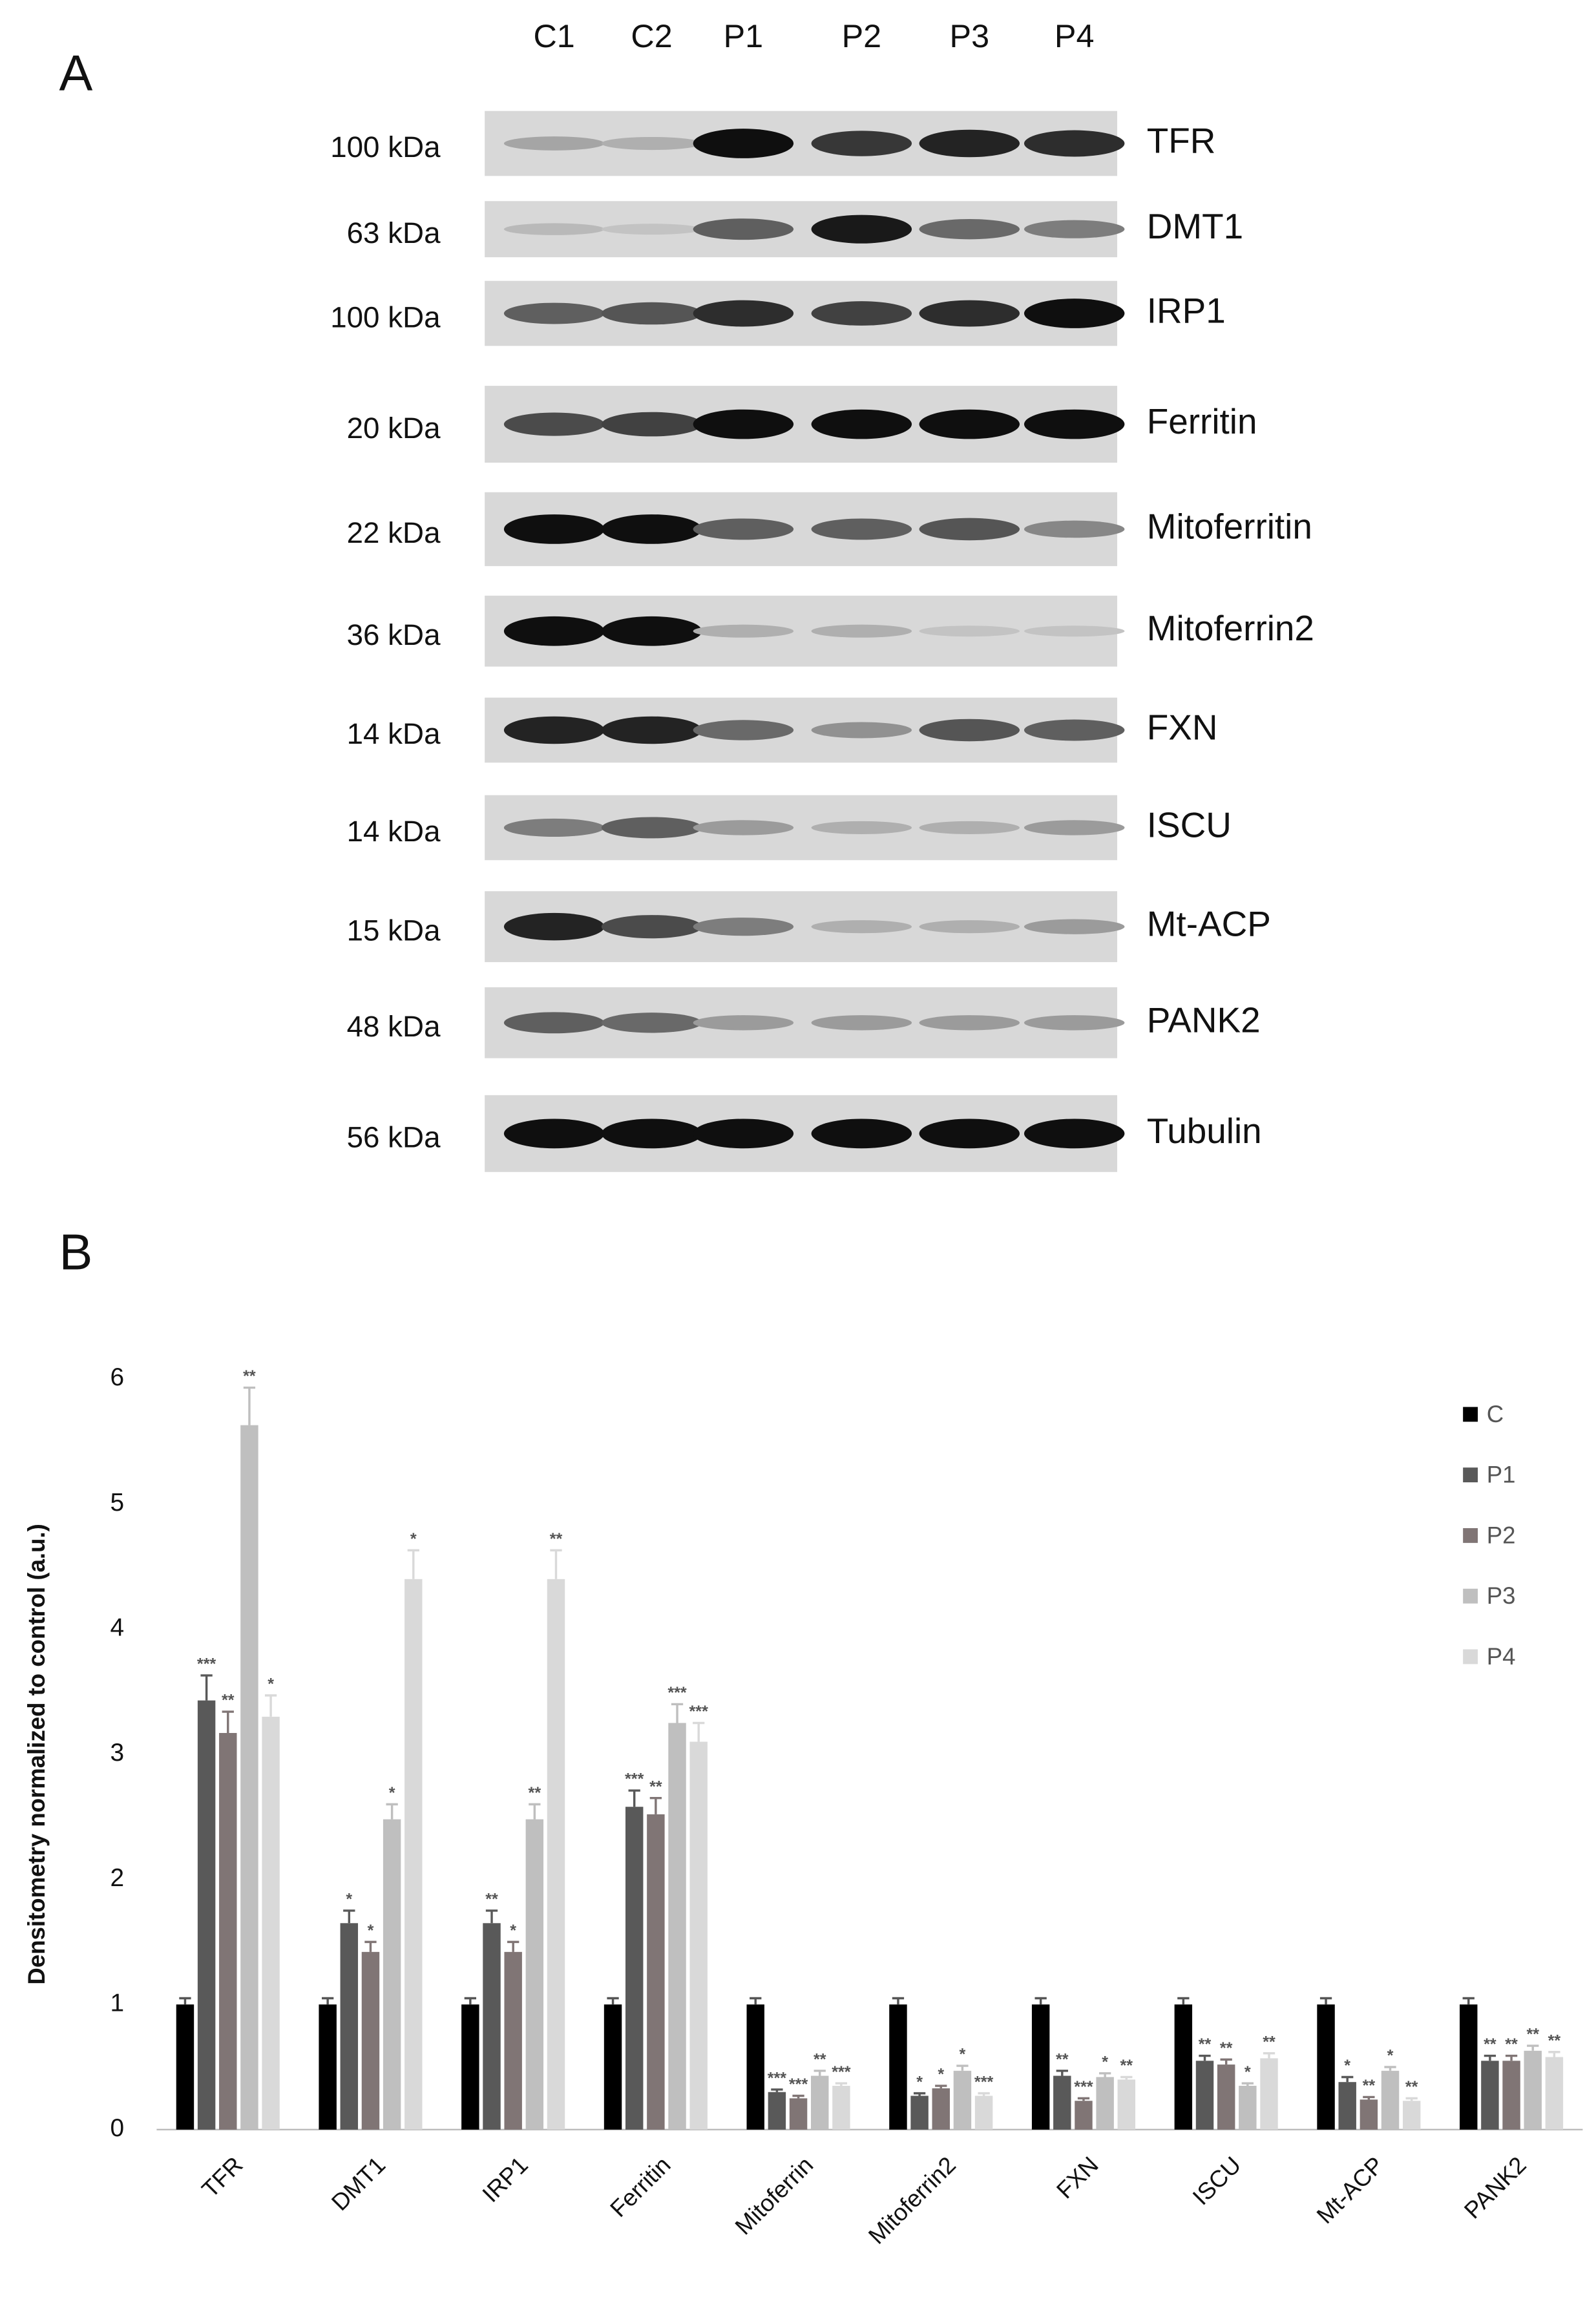  What do you see at coordinates (1204, 1020) in the screenshot?
I see `protein-label: PANK2` at bounding box center [1204, 1020].